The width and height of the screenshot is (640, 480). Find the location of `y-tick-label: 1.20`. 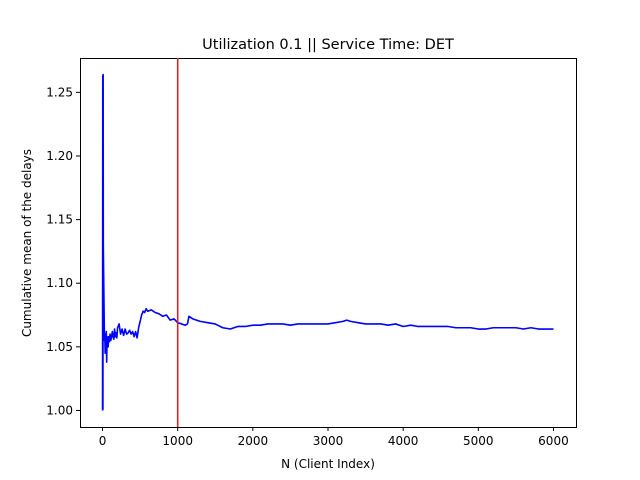

y-tick-label: 1.20 is located at coordinates (59, 156).